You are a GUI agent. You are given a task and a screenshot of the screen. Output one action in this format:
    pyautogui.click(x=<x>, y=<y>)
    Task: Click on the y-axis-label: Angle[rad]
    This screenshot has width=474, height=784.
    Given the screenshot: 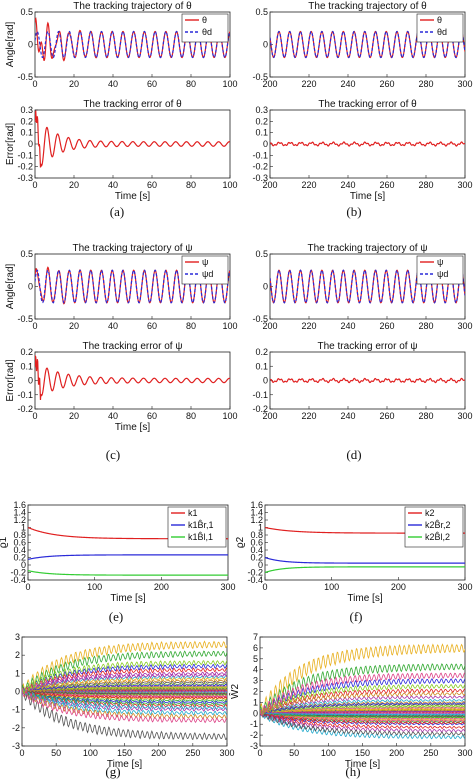 What is the action you would take?
    pyautogui.click(x=10, y=286)
    